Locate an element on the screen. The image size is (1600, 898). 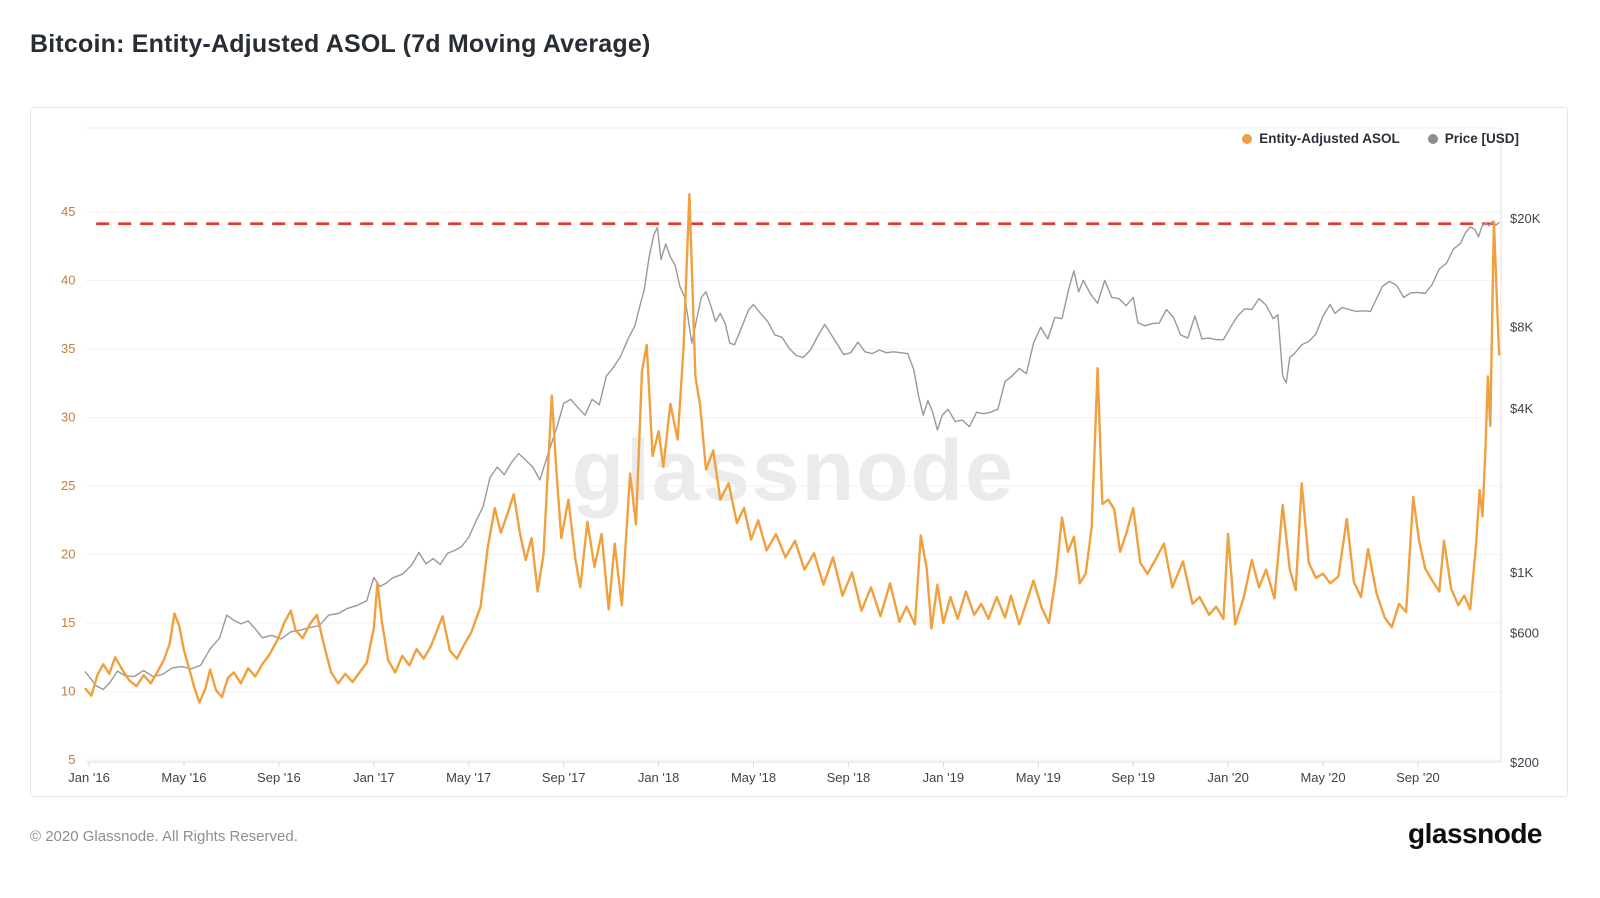
chart-legend: Entity-Adjusted ASOL Price [USD] is located at coordinates (1380, 138).